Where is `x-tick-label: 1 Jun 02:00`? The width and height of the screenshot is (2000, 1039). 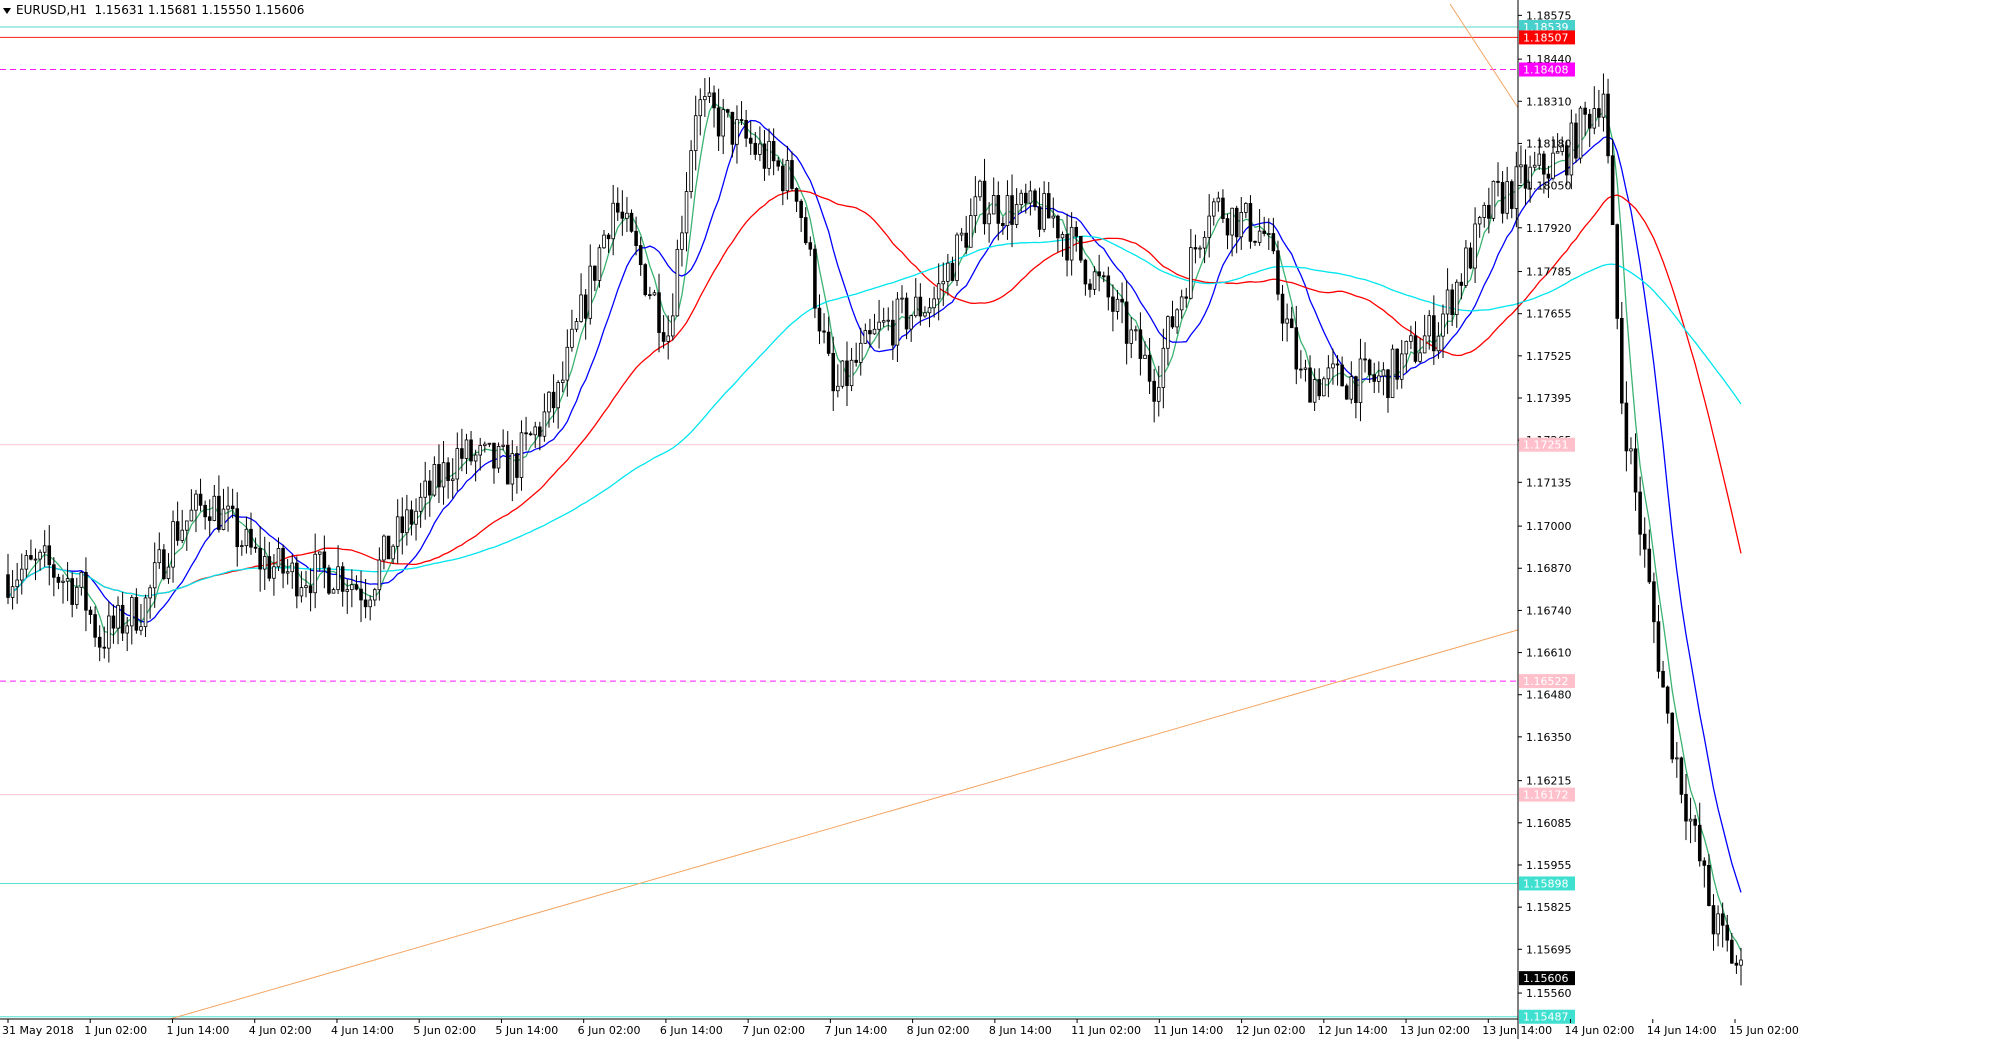
x-tick-label: 1 Jun 02:00 is located at coordinates (115, 1030).